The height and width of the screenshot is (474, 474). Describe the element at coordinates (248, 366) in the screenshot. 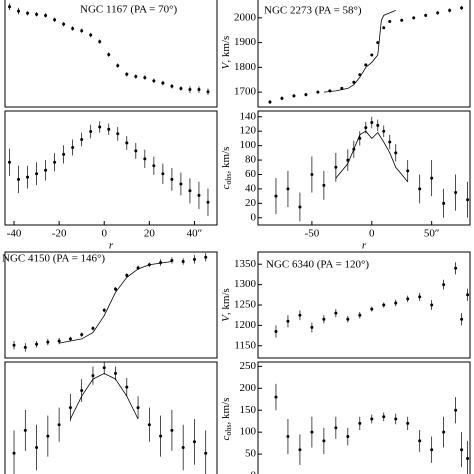

I see `y-tick-label: 250` at that location.